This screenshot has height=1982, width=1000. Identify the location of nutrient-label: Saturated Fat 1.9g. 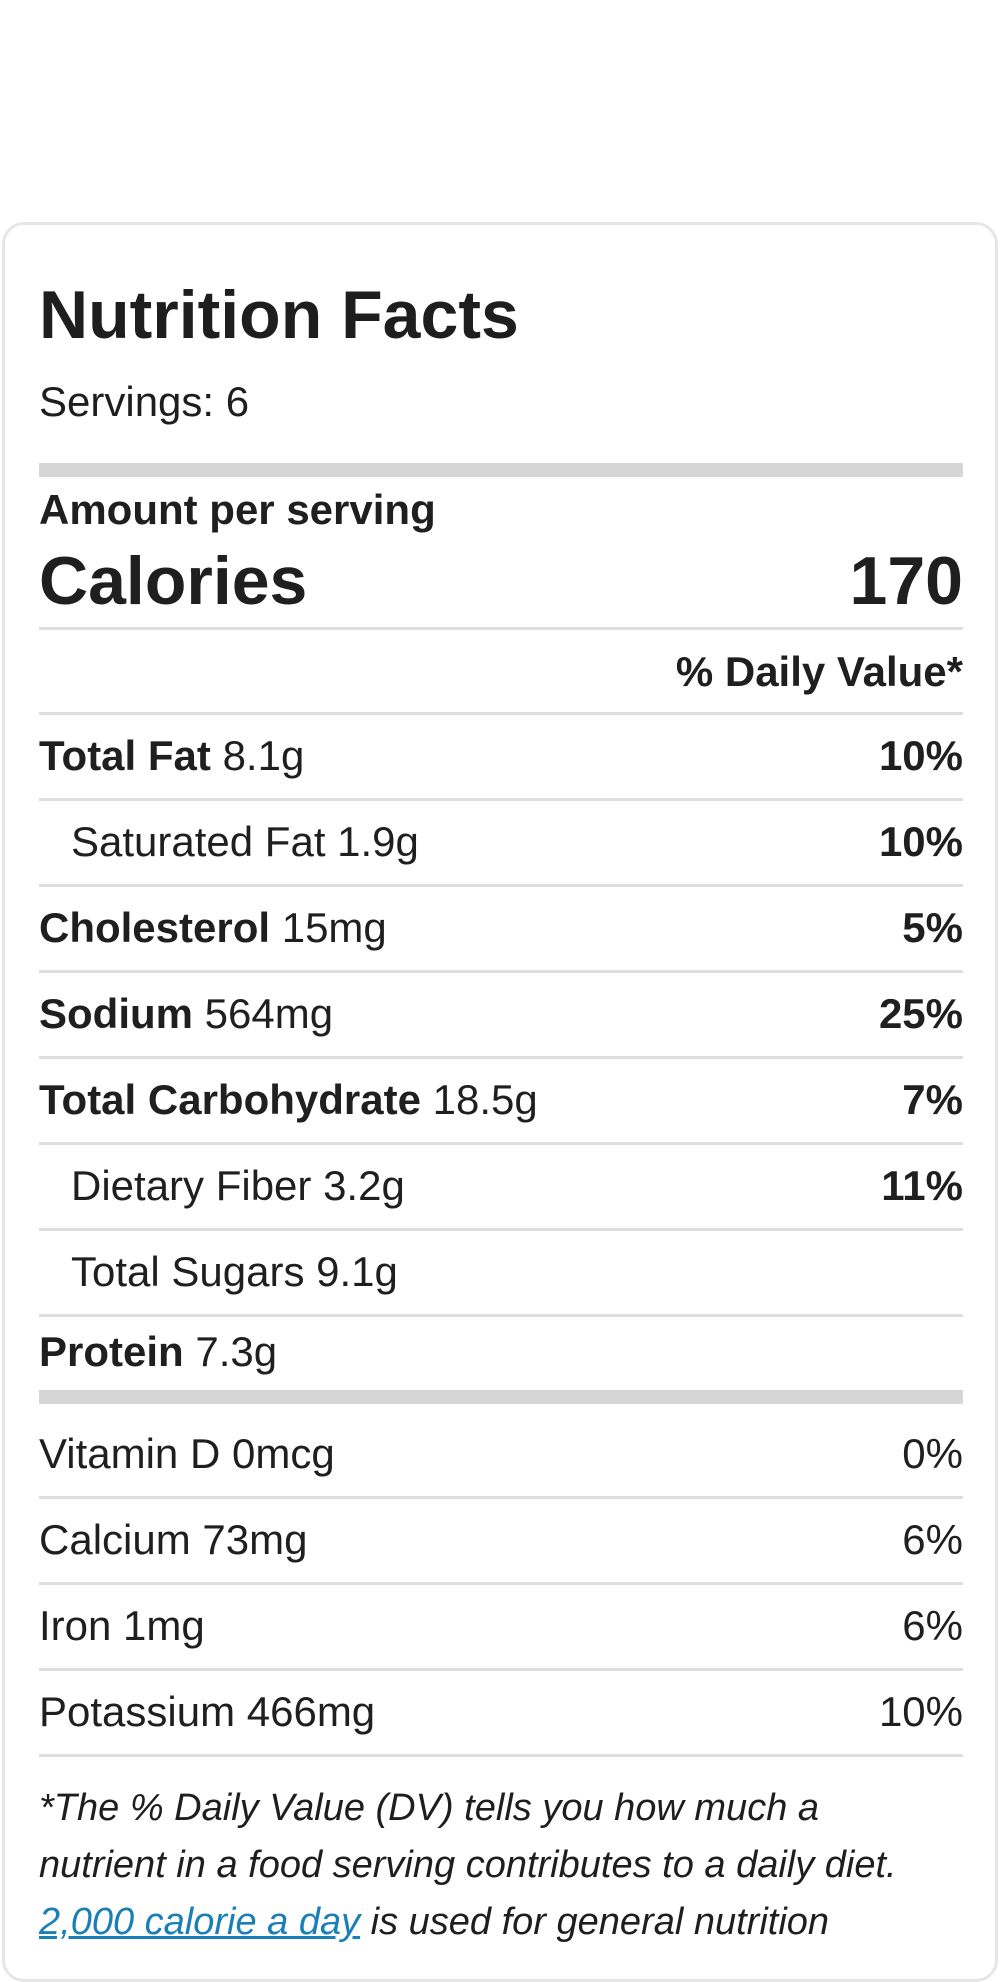
(229, 841).